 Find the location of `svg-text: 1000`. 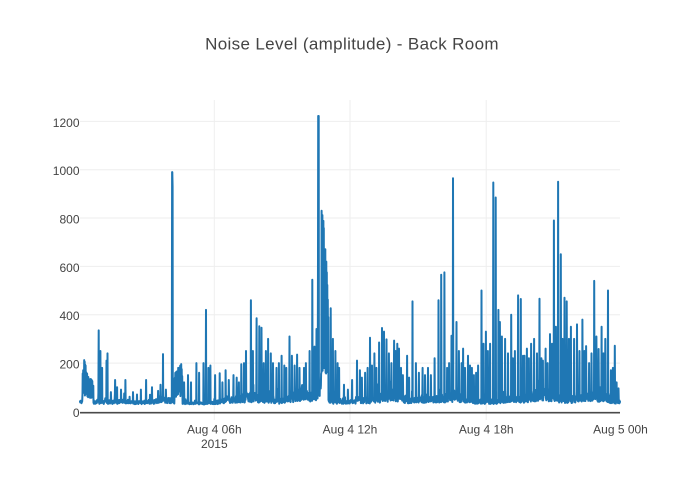

svg-text: 1000 is located at coordinates (66, 171).